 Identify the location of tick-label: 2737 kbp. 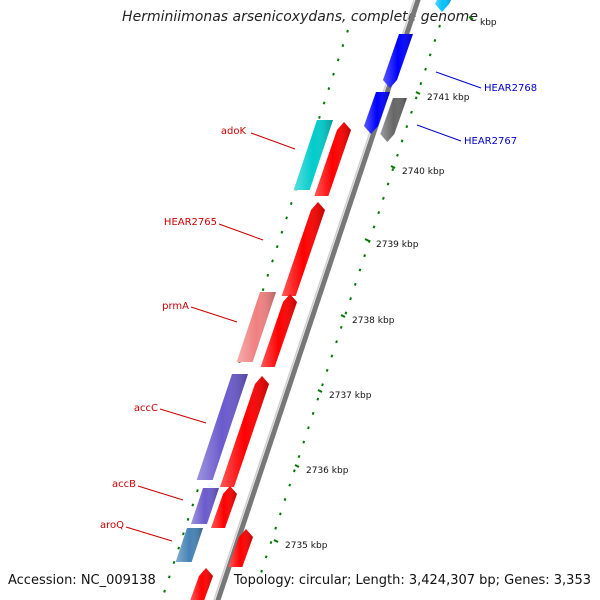
(350, 396).